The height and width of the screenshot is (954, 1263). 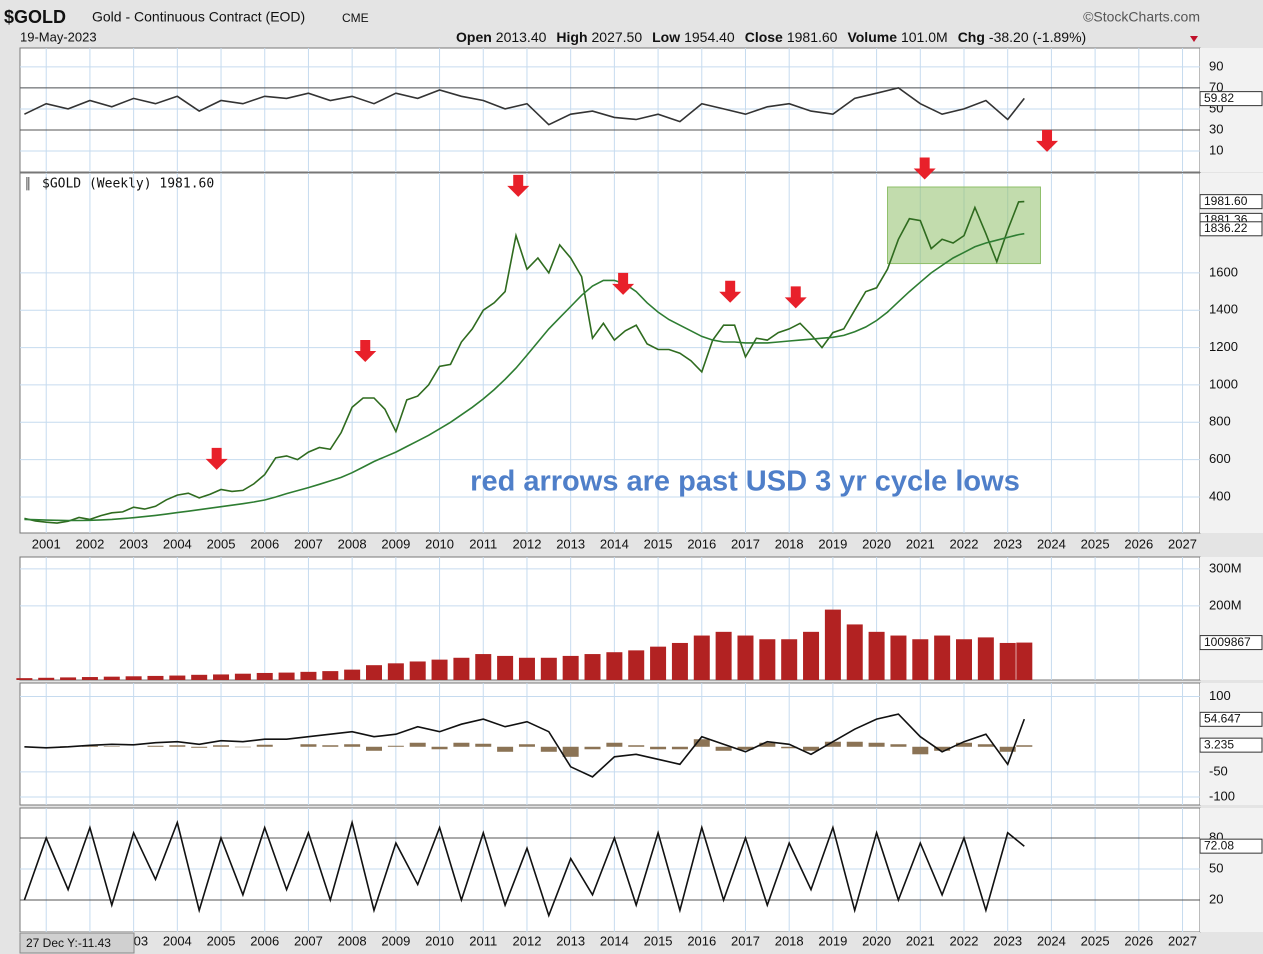 I want to click on x-tick-label: 2024, so click(x=1051, y=940).